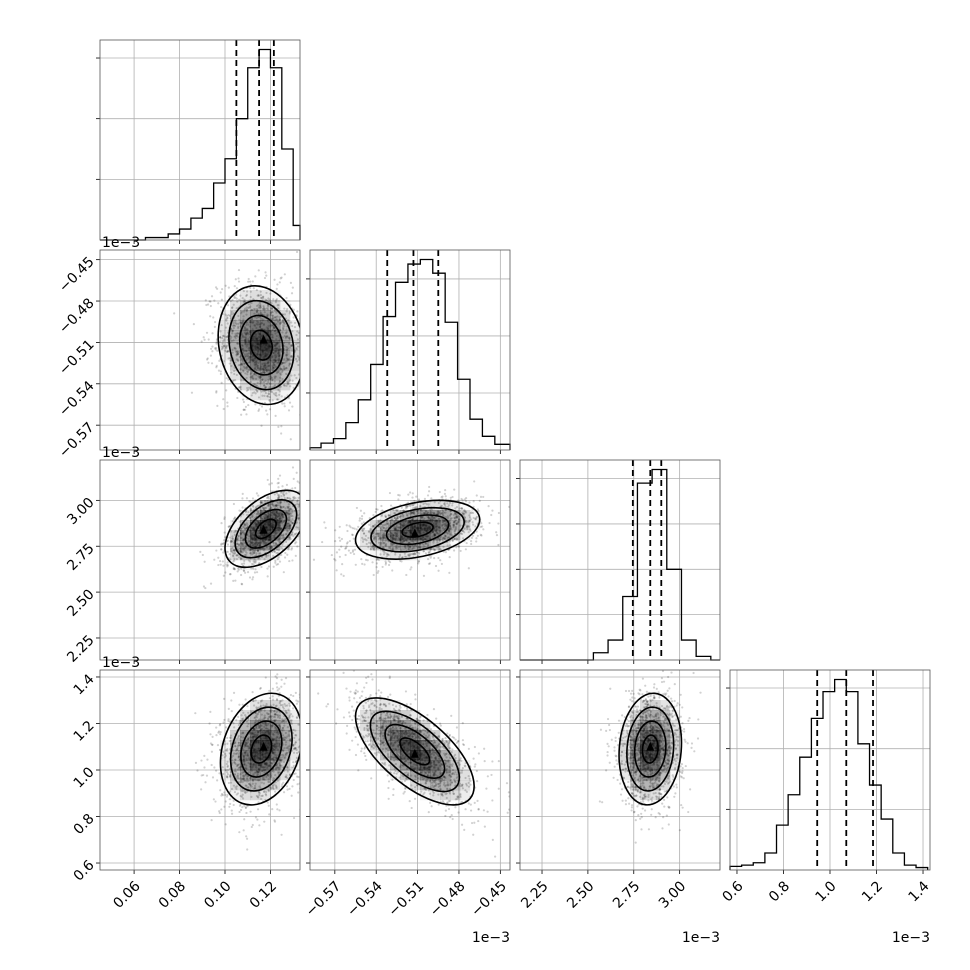 Image resolution: width=970 pixels, height=970 pixels. What do you see at coordinates (911, 938) in the screenshot?
I see `x-axis-multiplier: 1e−3` at bounding box center [911, 938].